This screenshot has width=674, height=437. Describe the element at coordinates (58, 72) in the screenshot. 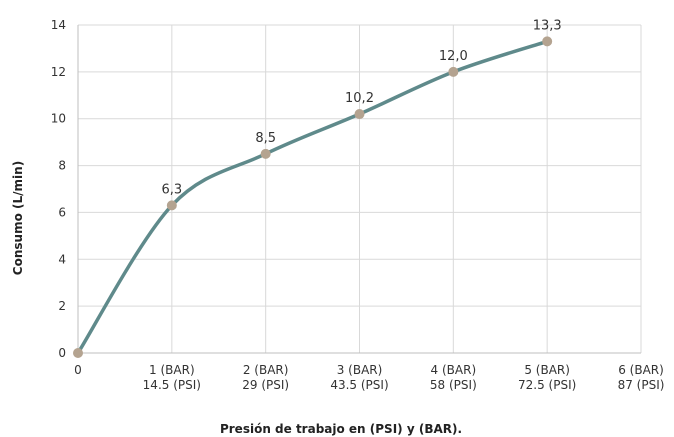

I see `y-tick-label: 12` at that location.